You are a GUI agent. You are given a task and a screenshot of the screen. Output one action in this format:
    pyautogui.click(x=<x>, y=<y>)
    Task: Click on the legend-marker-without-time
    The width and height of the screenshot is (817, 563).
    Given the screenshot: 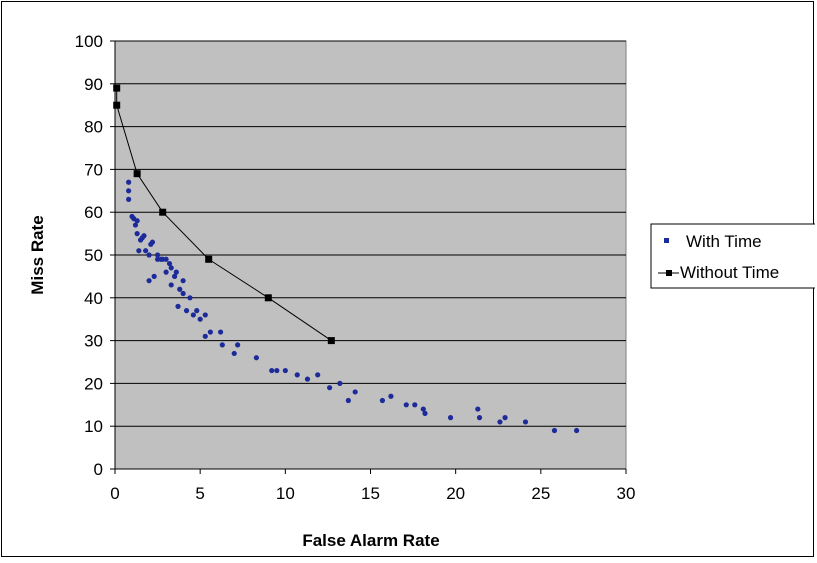 What is the action you would take?
    pyautogui.click(x=669, y=273)
    